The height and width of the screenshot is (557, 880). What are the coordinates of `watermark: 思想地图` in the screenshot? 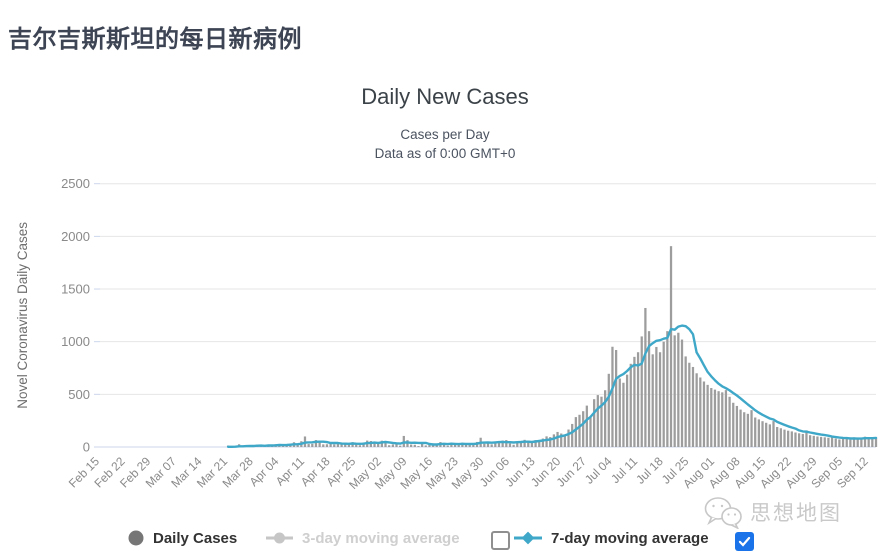 It's located at (772, 512).